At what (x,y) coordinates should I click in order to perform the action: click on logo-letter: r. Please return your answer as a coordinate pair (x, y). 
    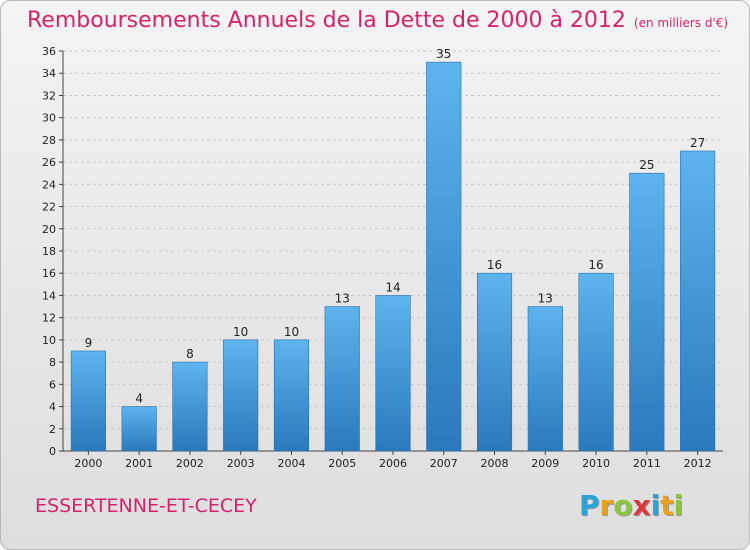
    Looking at the image, I should click on (606, 505).